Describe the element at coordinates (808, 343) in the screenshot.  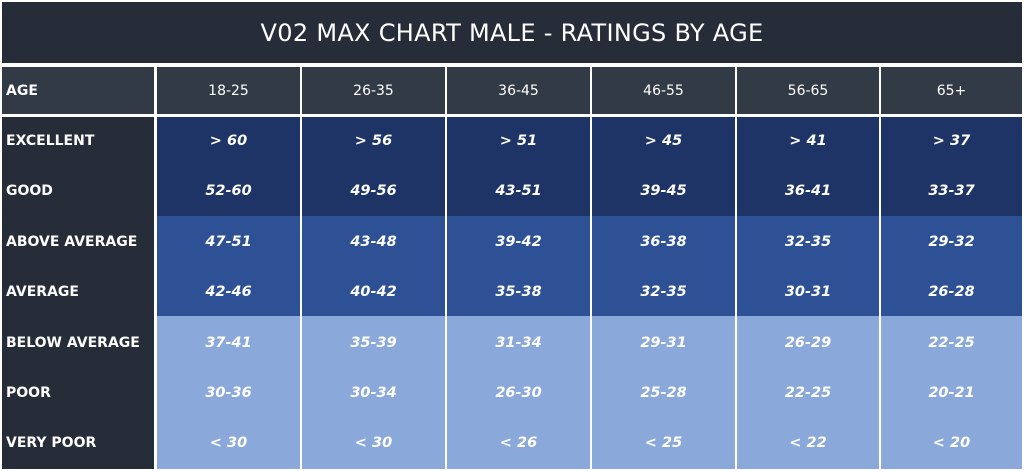
I see `table-cell: 26-29` at that location.